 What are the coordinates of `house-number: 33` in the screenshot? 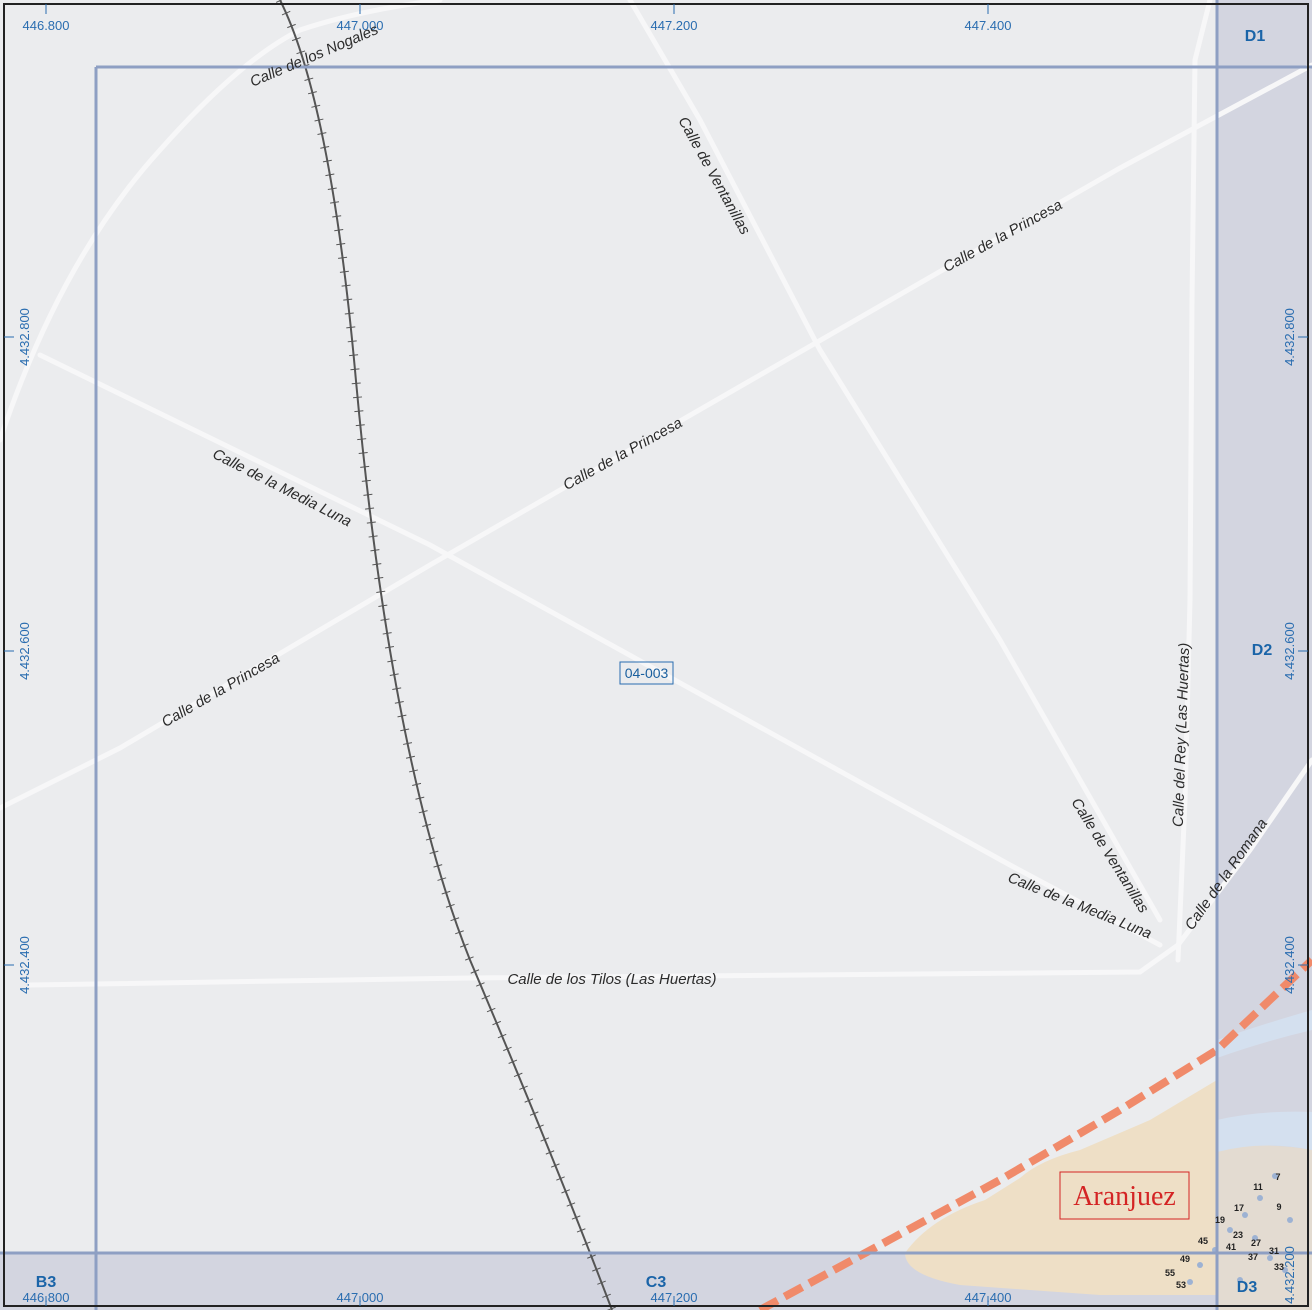 It's located at (1279, 1267).